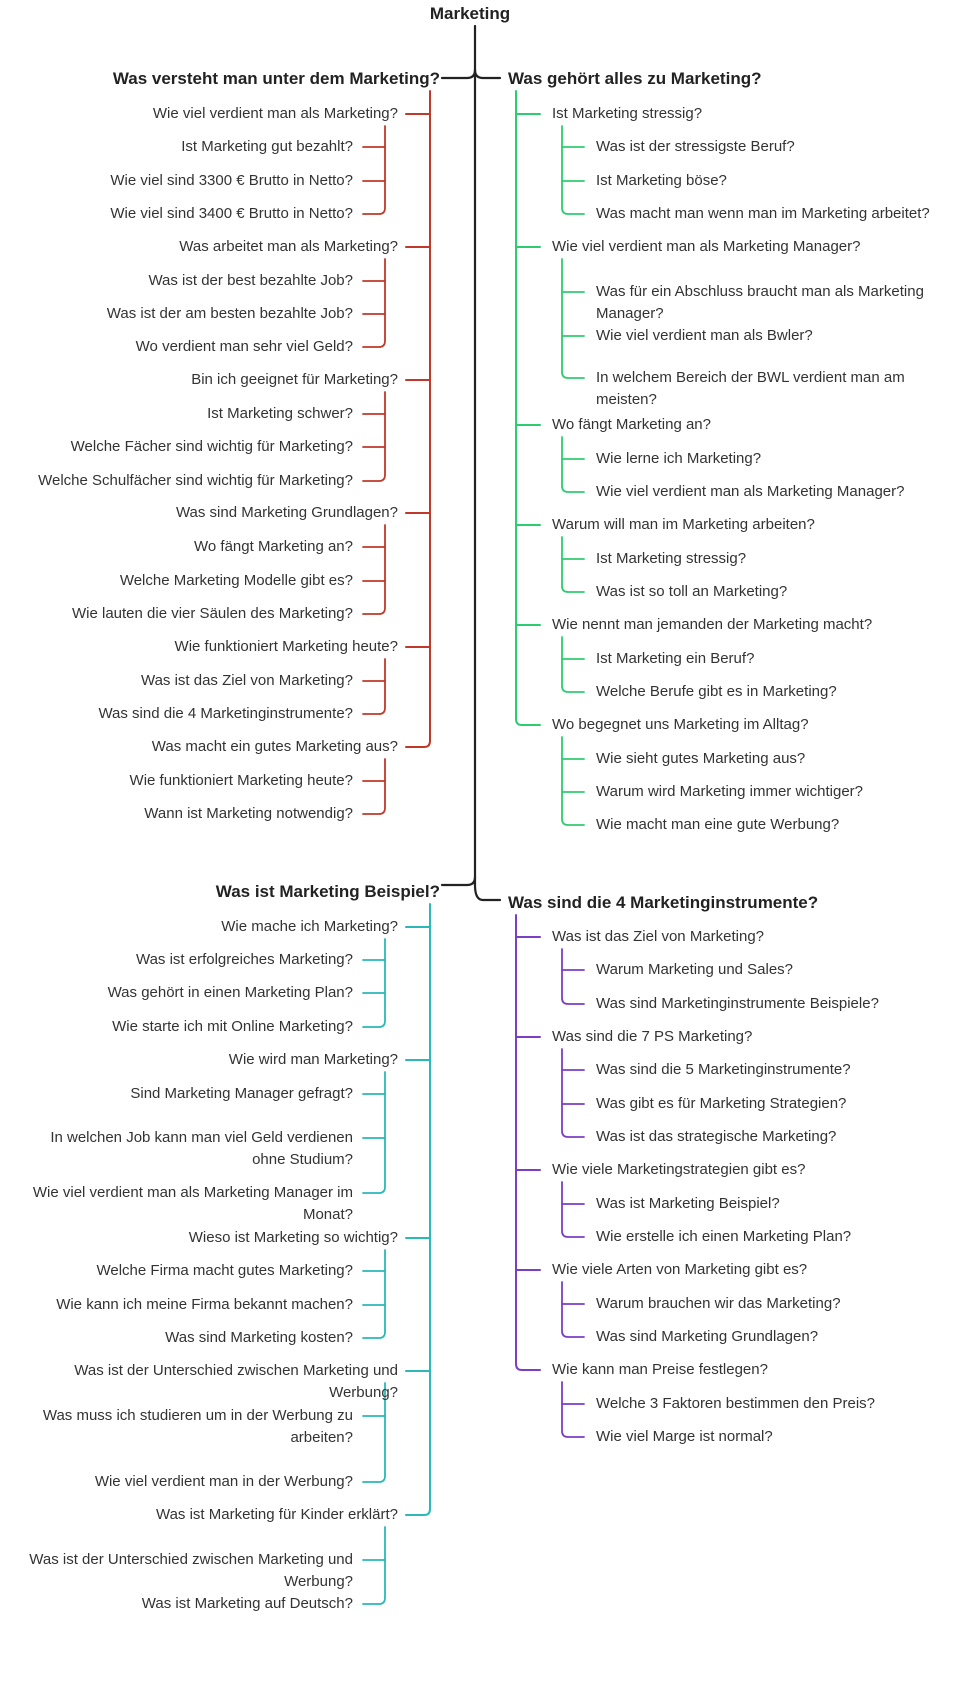 This screenshot has height=1686, width=970. What do you see at coordinates (293, 1237) in the screenshot?
I see `group-label: Wieso ist Marketing so wichtig?` at bounding box center [293, 1237].